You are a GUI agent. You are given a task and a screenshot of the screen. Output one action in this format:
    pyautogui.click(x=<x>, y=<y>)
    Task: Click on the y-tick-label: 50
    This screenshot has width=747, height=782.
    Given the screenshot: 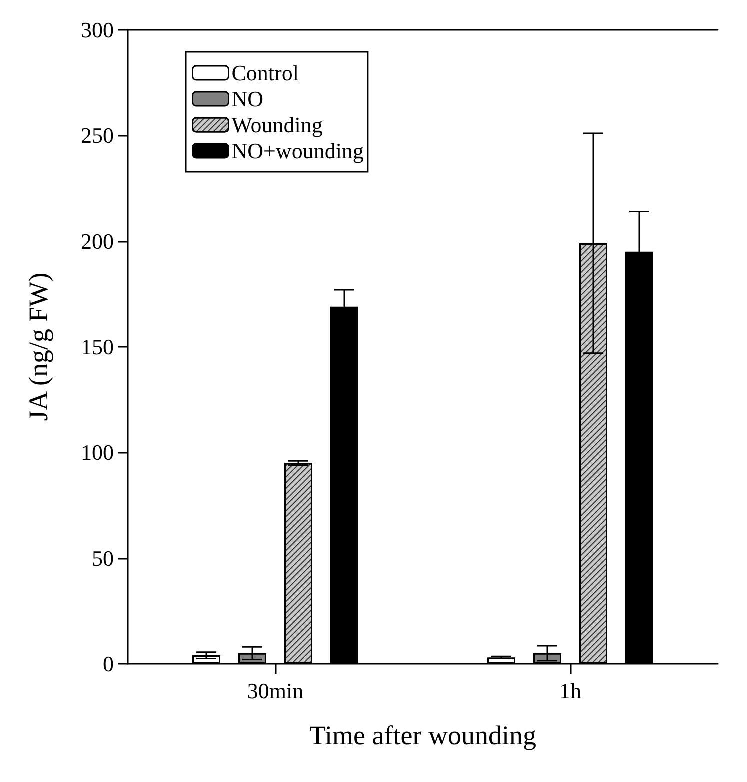 What is the action you would take?
    pyautogui.click(x=103, y=558)
    